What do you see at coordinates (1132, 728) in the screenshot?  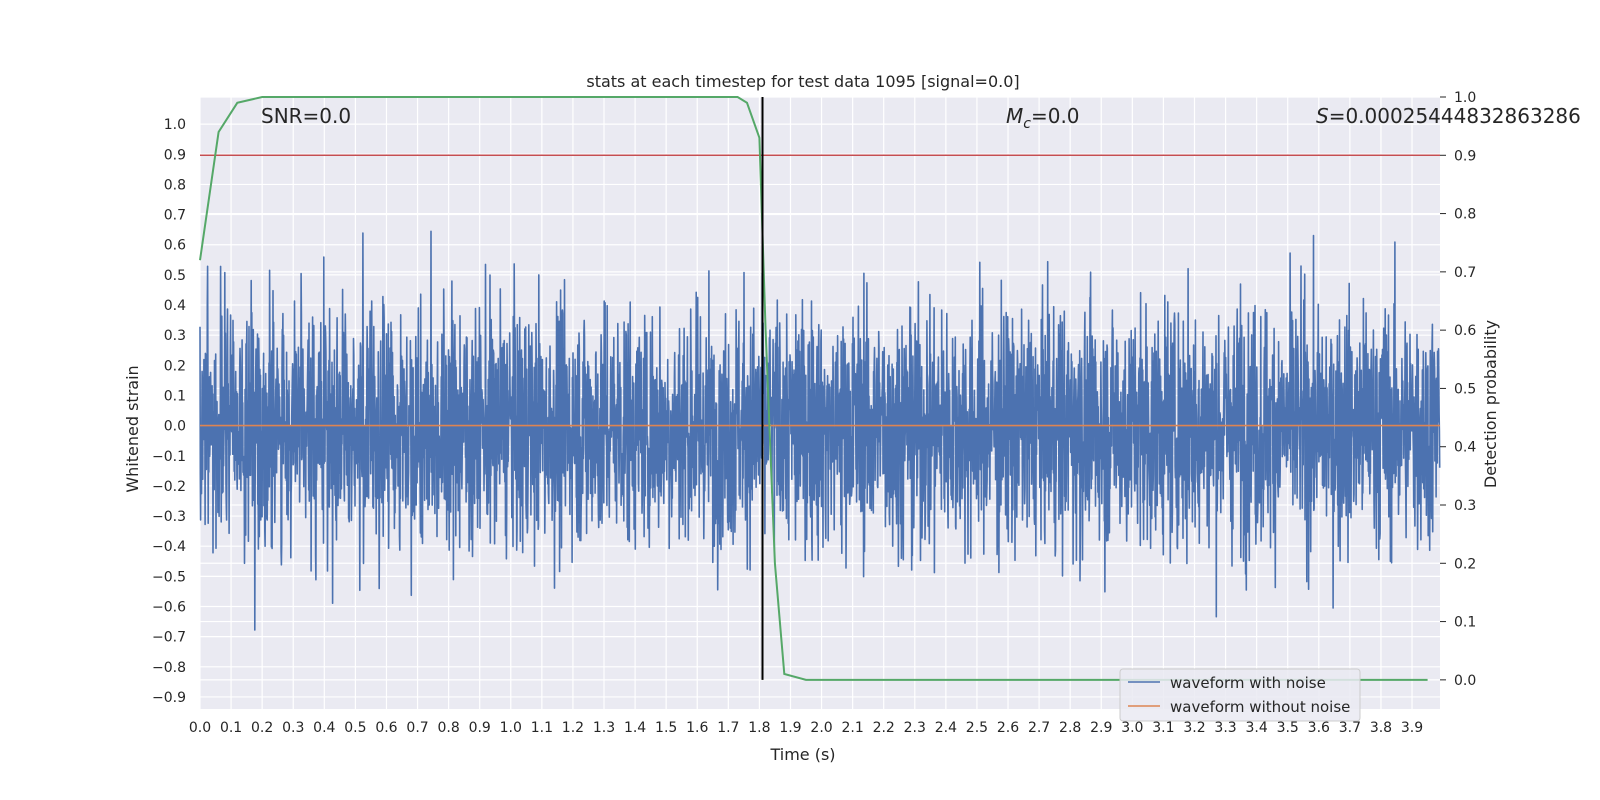 I see `x-tick-label-30: 3.0` at bounding box center [1132, 728].